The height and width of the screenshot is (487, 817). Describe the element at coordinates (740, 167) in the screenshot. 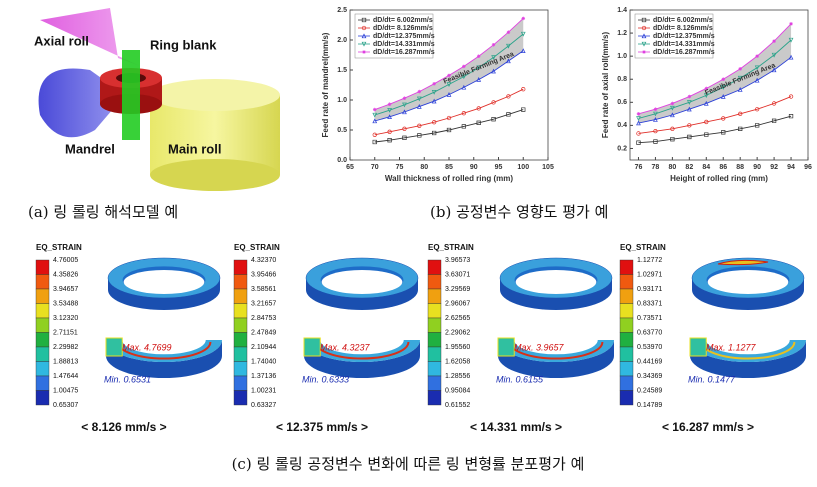

I see `x-tick-label: 88` at that location.